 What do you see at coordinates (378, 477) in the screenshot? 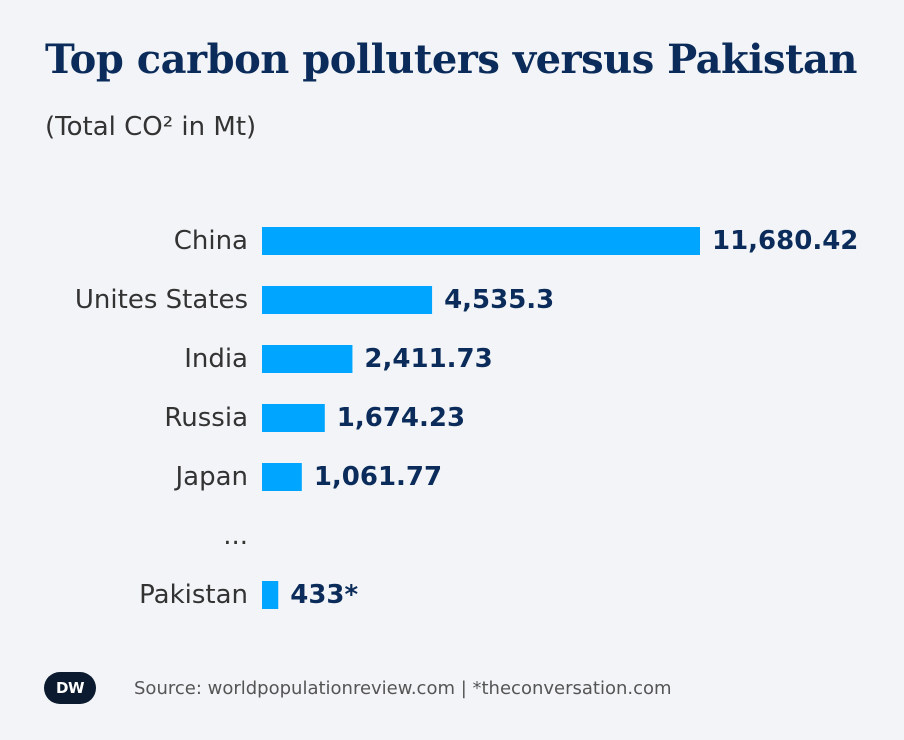
I see `value-label: 1,061.77` at bounding box center [378, 477].